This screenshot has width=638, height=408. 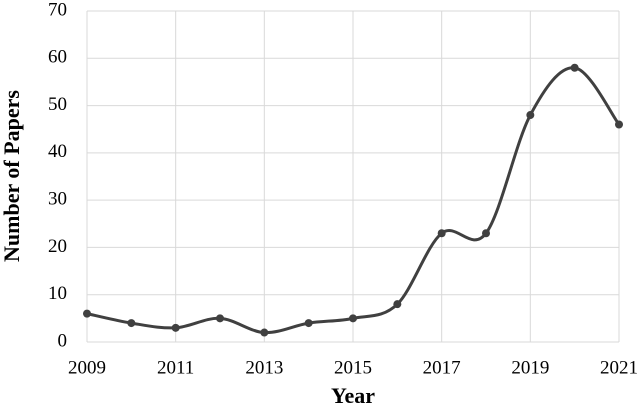 What do you see at coordinates (264, 367) in the screenshot?
I see `x-tick-label: 2013` at bounding box center [264, 367].